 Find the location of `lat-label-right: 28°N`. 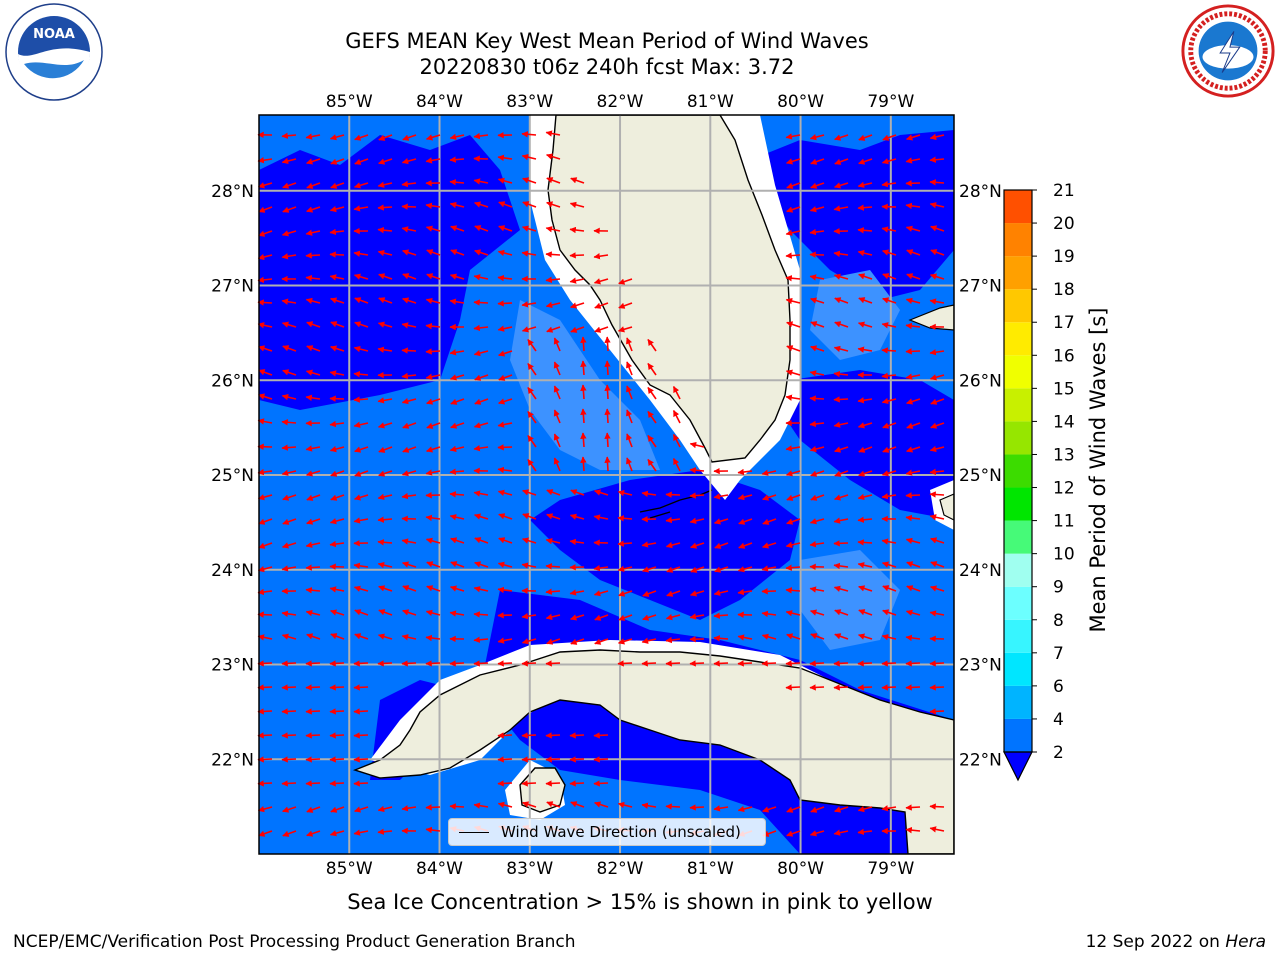

lat-label-right: 28°N is located at coordinates (980, 192).